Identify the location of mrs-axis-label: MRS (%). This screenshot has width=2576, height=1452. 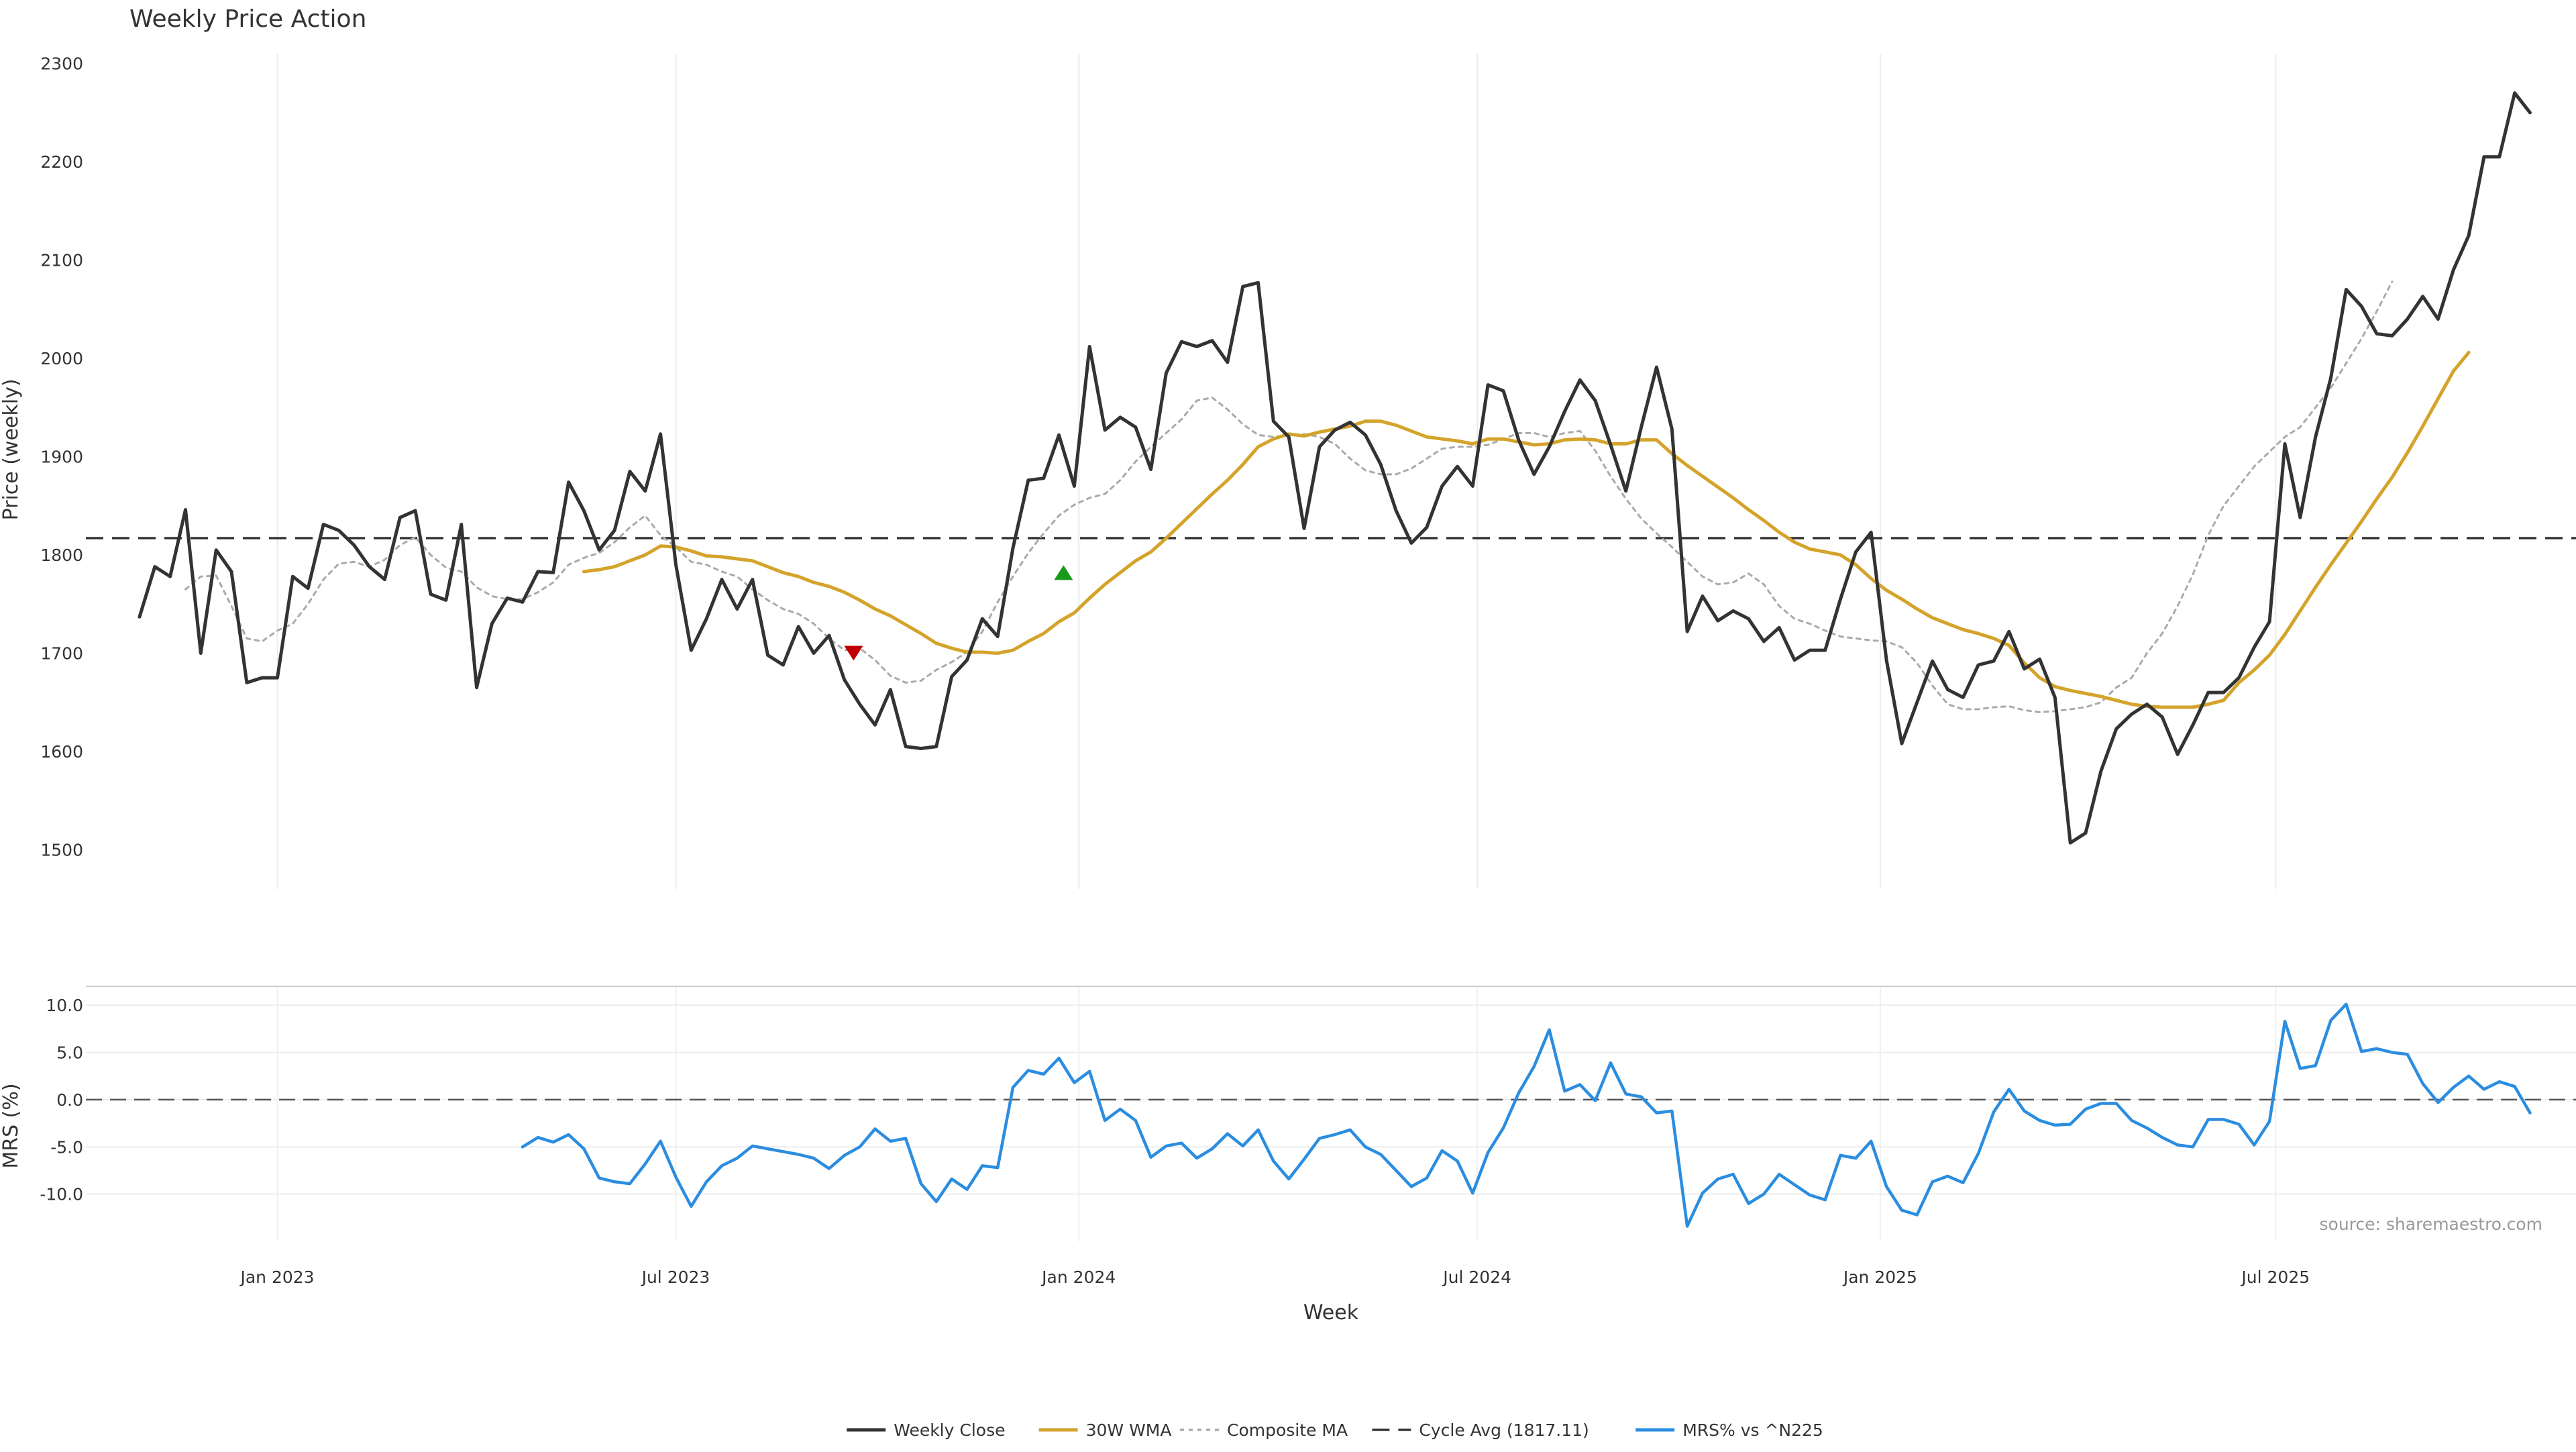
(11, 1126).